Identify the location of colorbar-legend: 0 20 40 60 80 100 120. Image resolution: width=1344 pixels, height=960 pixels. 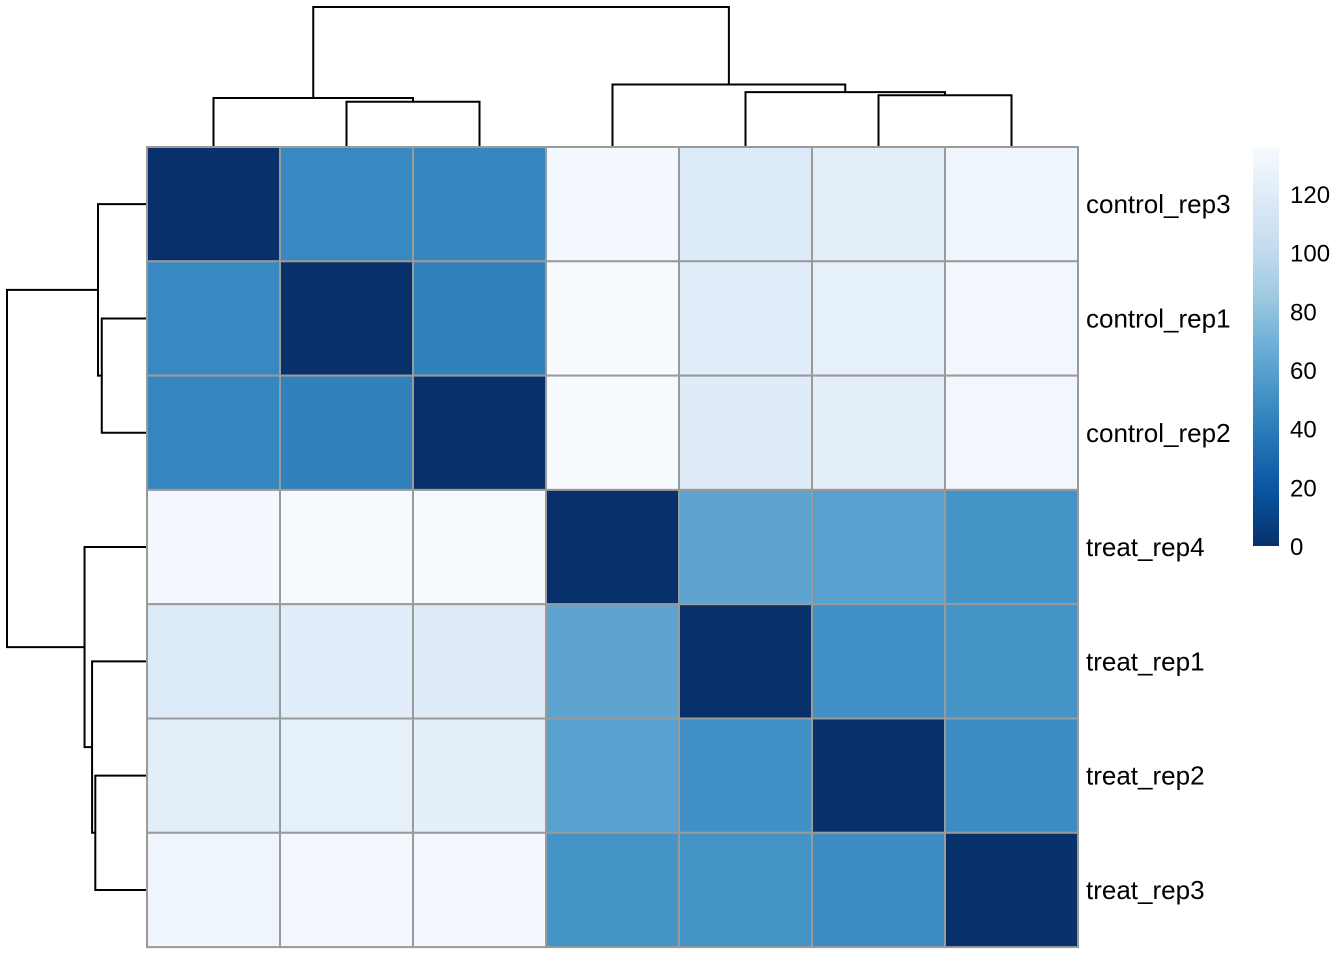
(1291, 354).